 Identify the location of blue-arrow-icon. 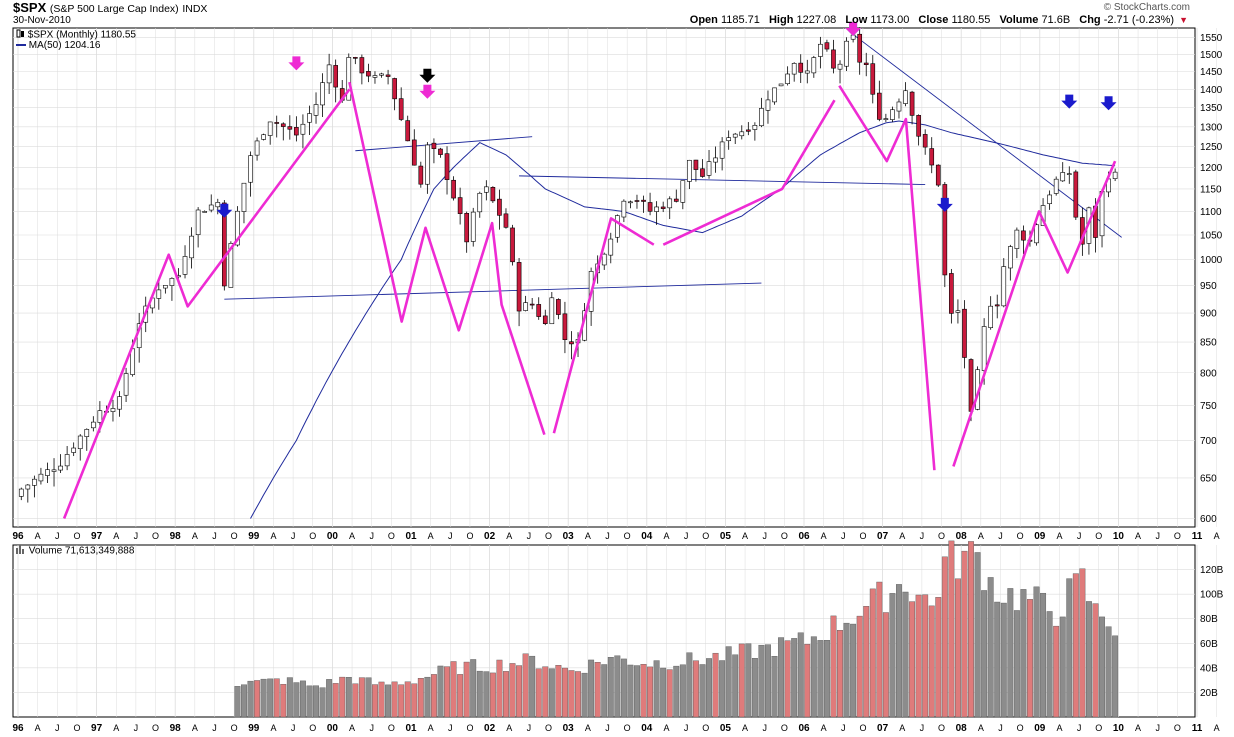
(224, 210).